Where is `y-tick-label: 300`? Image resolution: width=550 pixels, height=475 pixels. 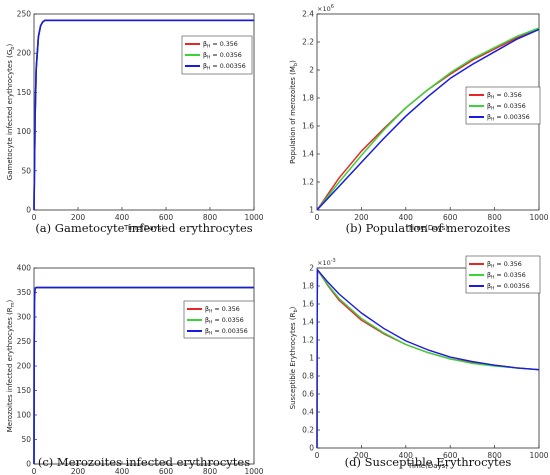 y-tick-label: 300 is located at coordinates (24, 317).